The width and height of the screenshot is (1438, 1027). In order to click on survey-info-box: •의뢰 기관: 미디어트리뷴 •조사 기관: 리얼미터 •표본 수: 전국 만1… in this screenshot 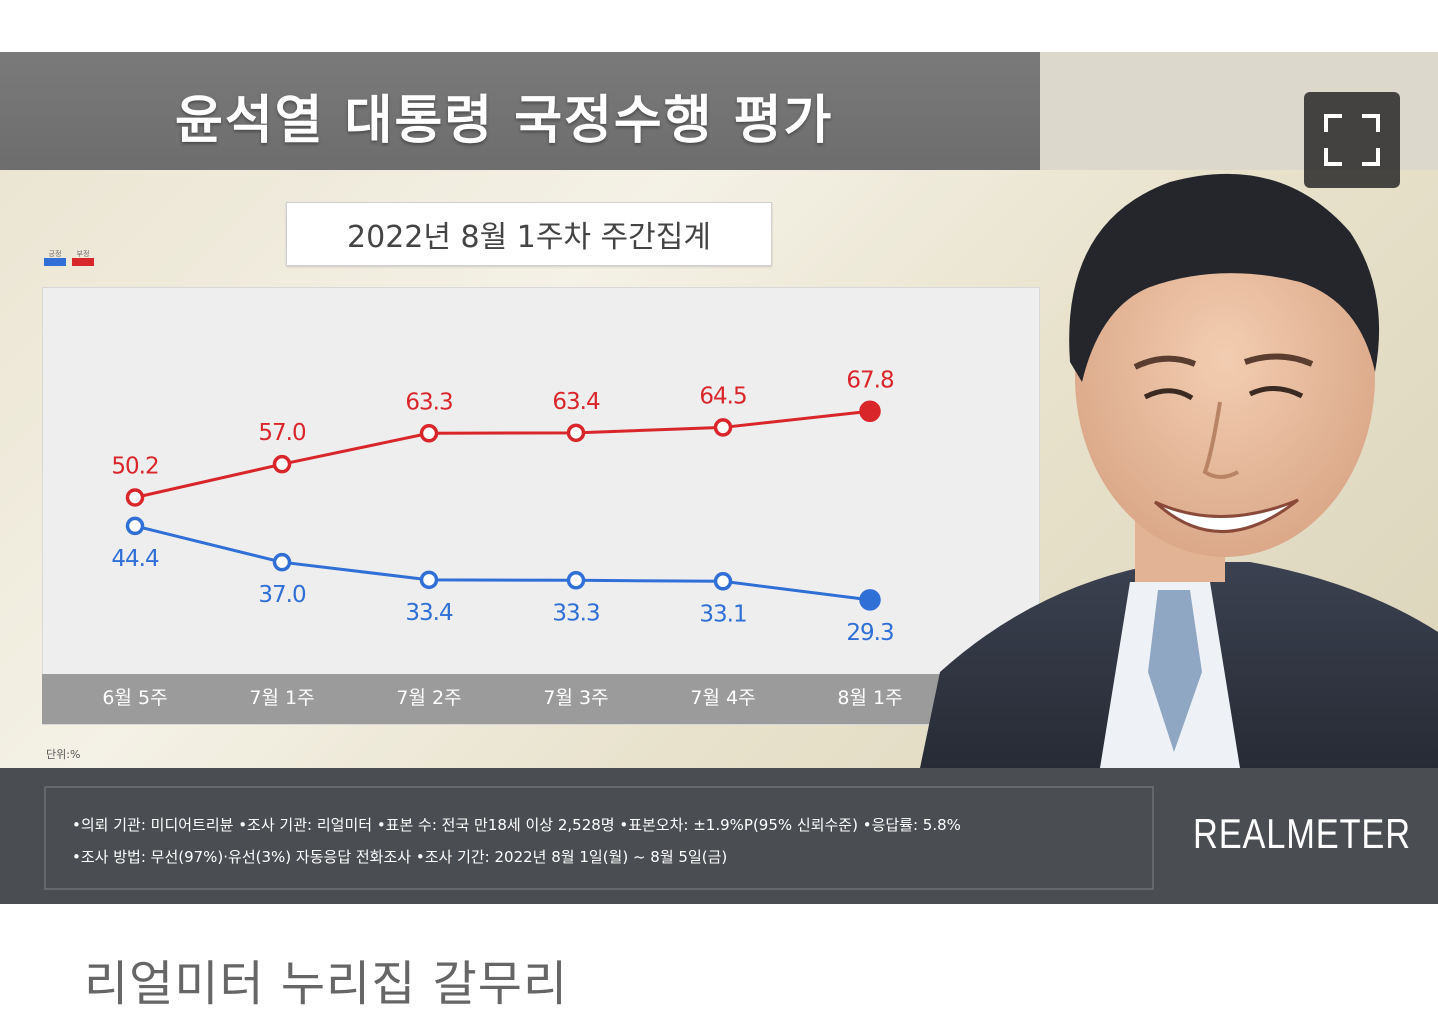, I will do `click(599, 838)`.